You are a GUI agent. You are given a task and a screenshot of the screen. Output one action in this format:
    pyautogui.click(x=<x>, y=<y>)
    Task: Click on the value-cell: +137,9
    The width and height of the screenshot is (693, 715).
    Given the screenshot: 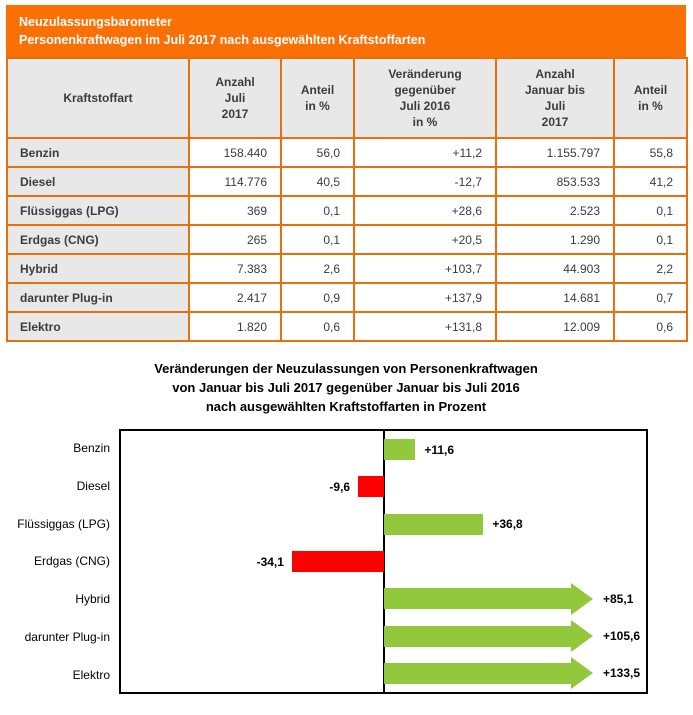 What is the action you would take?
    pyautogui.click(x=425, y=297)
    